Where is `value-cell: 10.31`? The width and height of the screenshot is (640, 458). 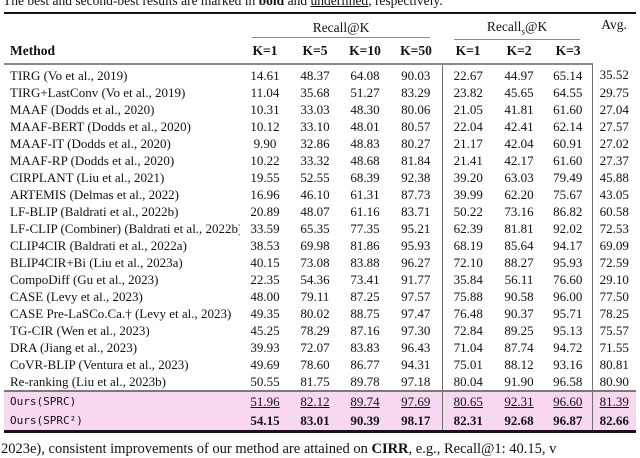 value-cell: 10.31 is located at coordinates (265, 109).